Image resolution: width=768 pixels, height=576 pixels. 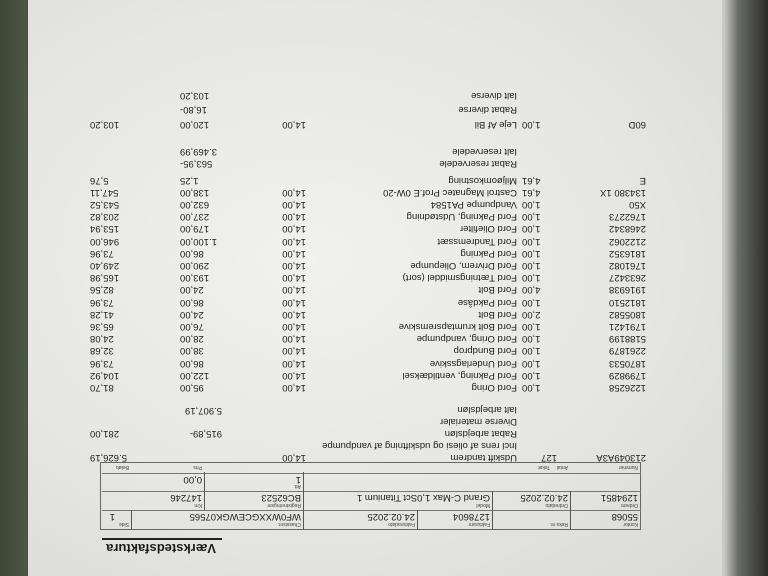 I want to click on item-nummer: 2633427, so click(x=627, y=278).